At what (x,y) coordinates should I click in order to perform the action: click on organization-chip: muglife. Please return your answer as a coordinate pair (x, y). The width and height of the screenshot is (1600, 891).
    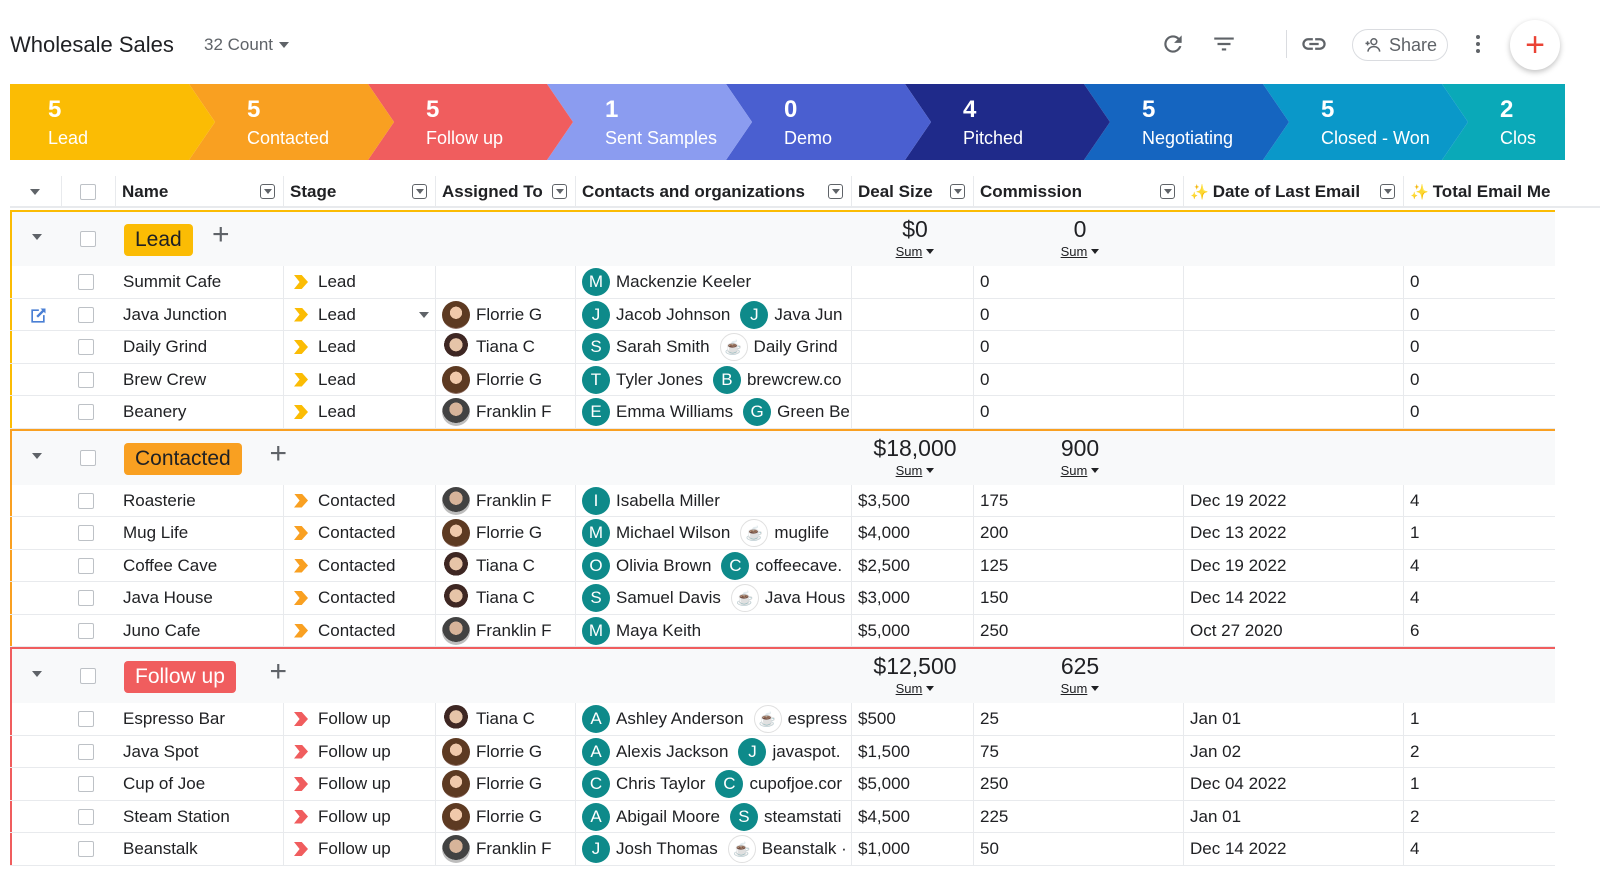
    Looking at the image, I should click on (802, 532).